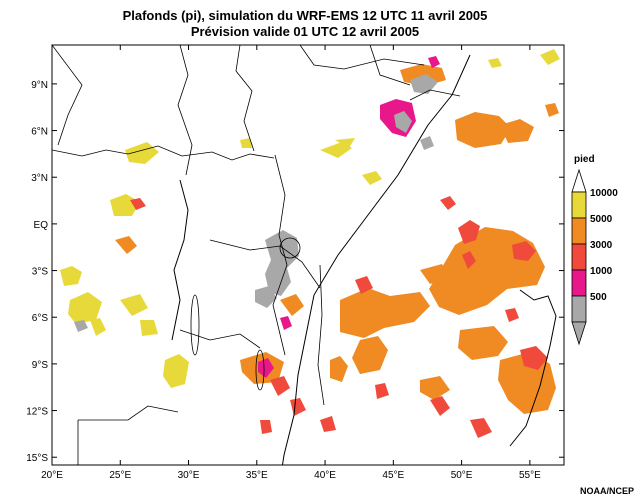  What do you see at coordinates (579, 333) in the screenshot?
I see `legend-bottom-arrow` at bounding box center [579, 333].